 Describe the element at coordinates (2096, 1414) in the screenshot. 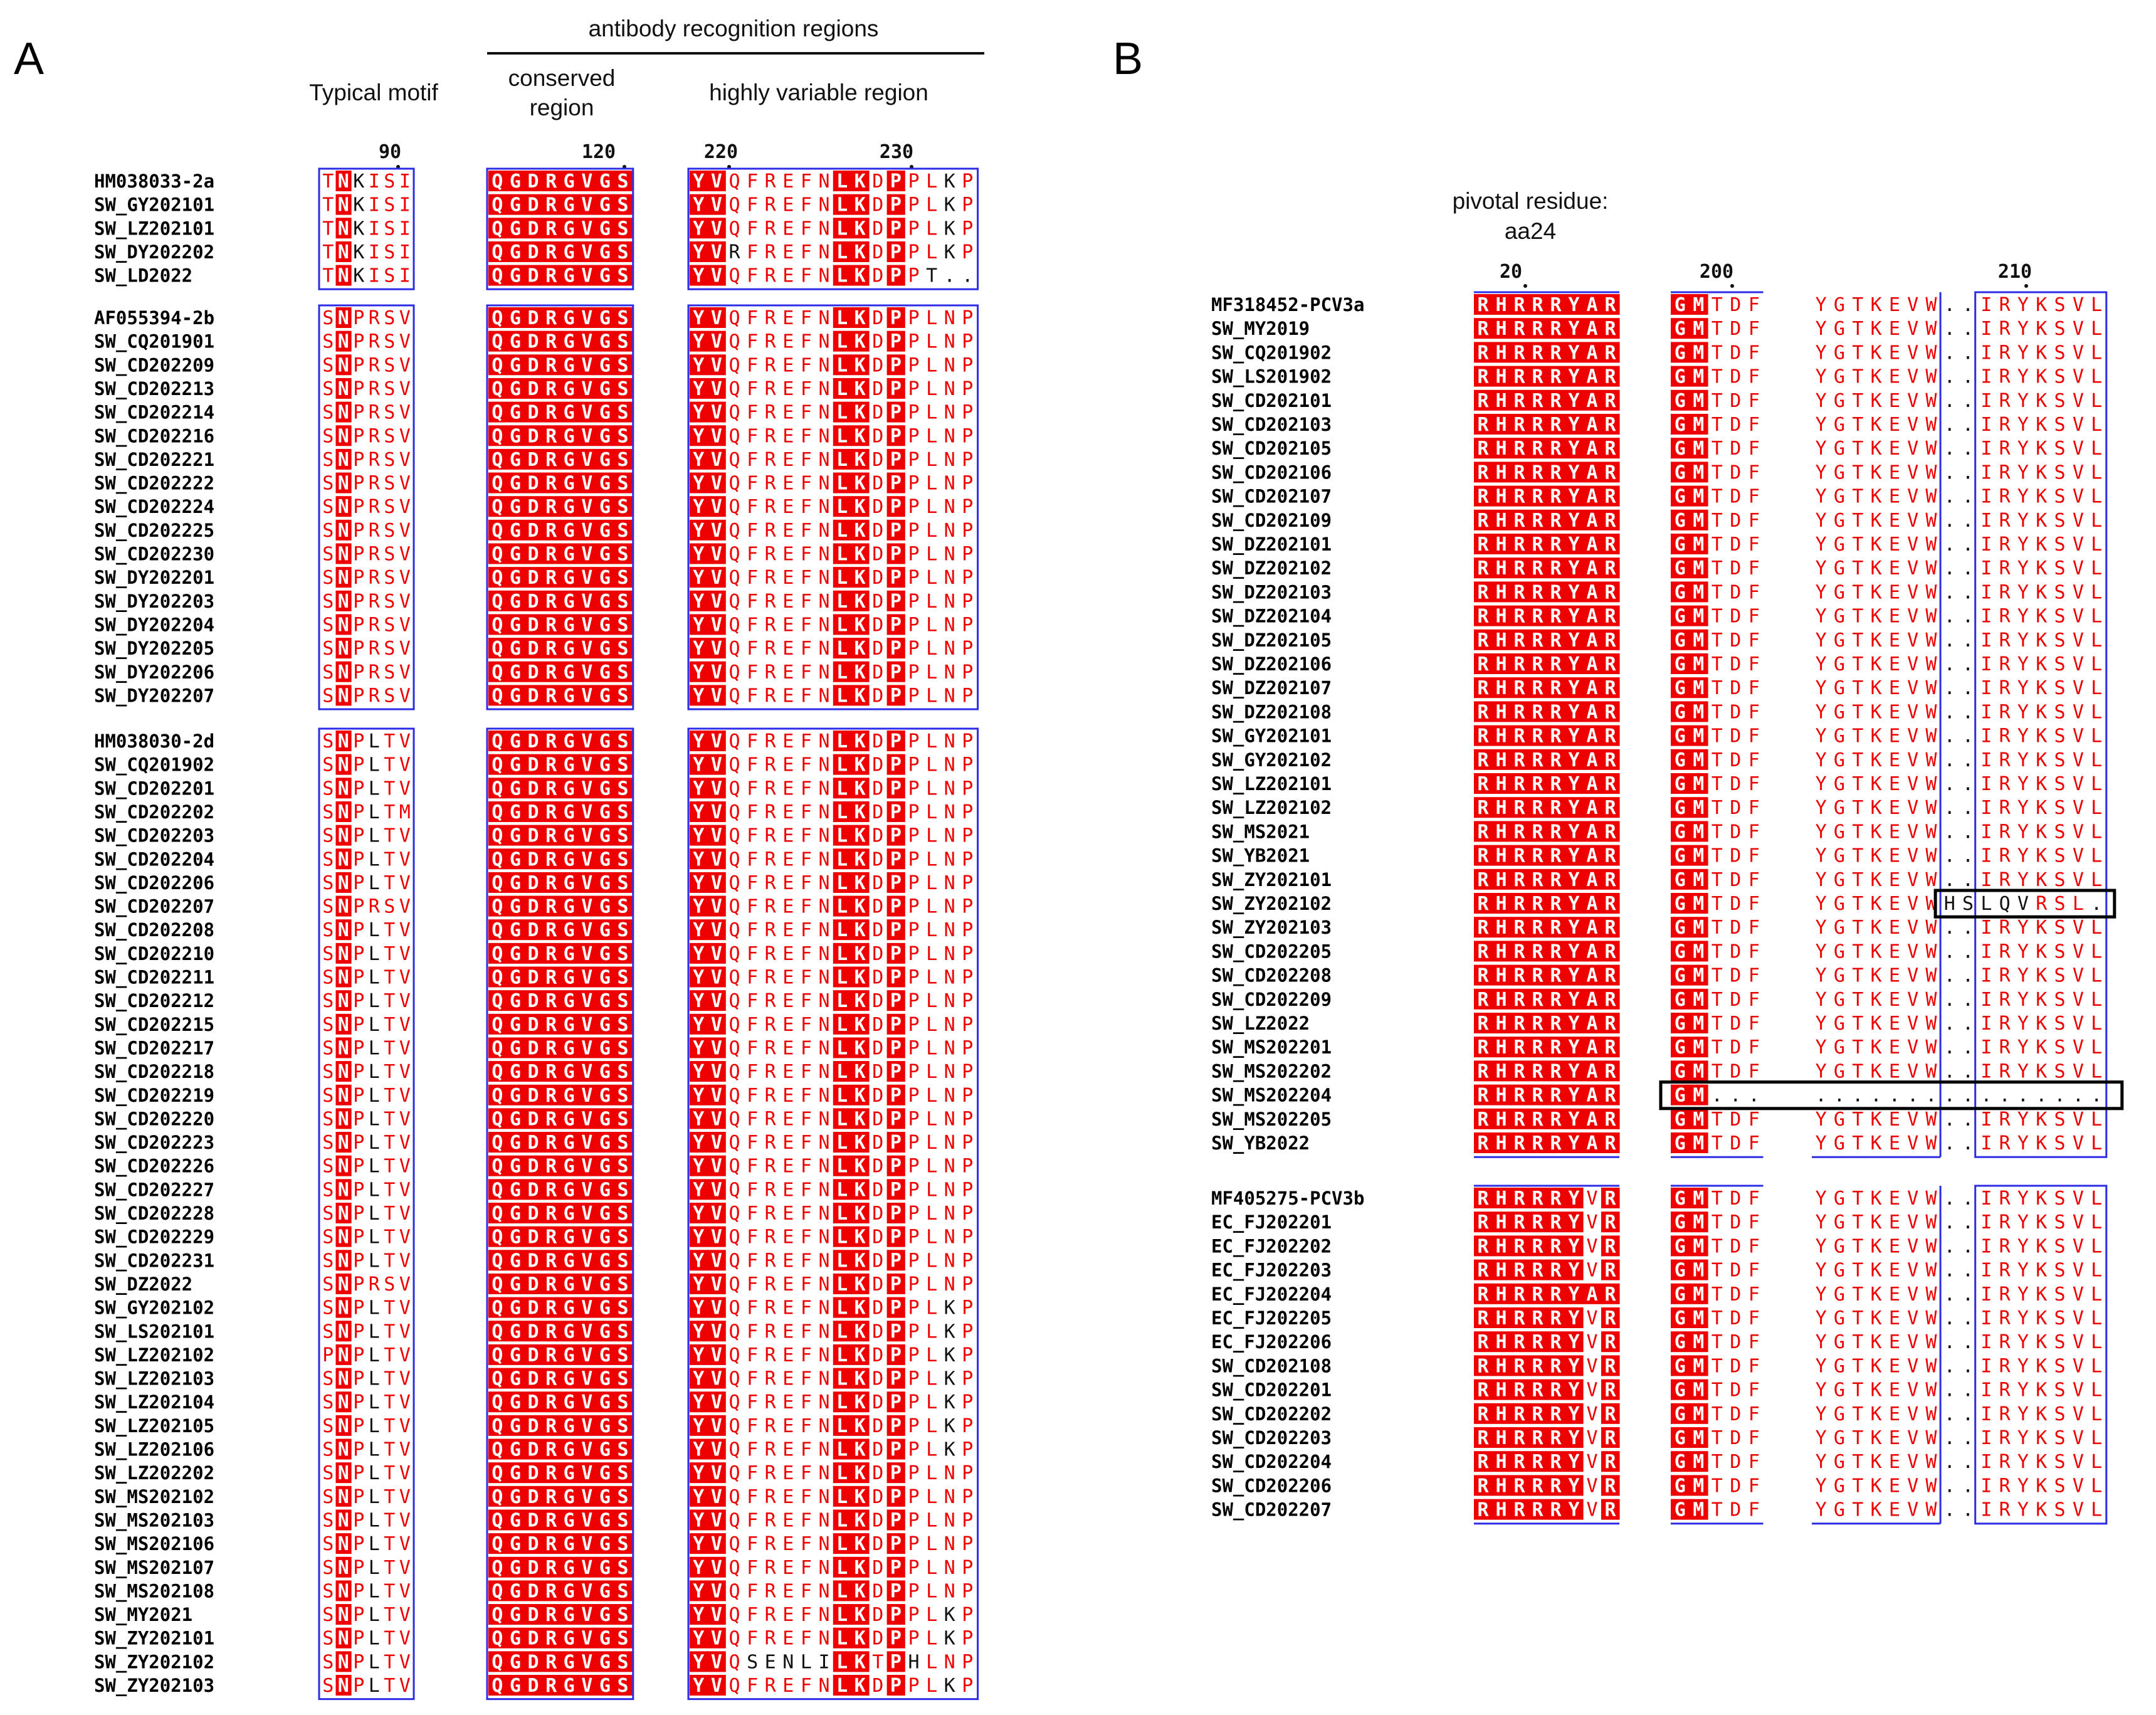

I see `residue: L` at that location.